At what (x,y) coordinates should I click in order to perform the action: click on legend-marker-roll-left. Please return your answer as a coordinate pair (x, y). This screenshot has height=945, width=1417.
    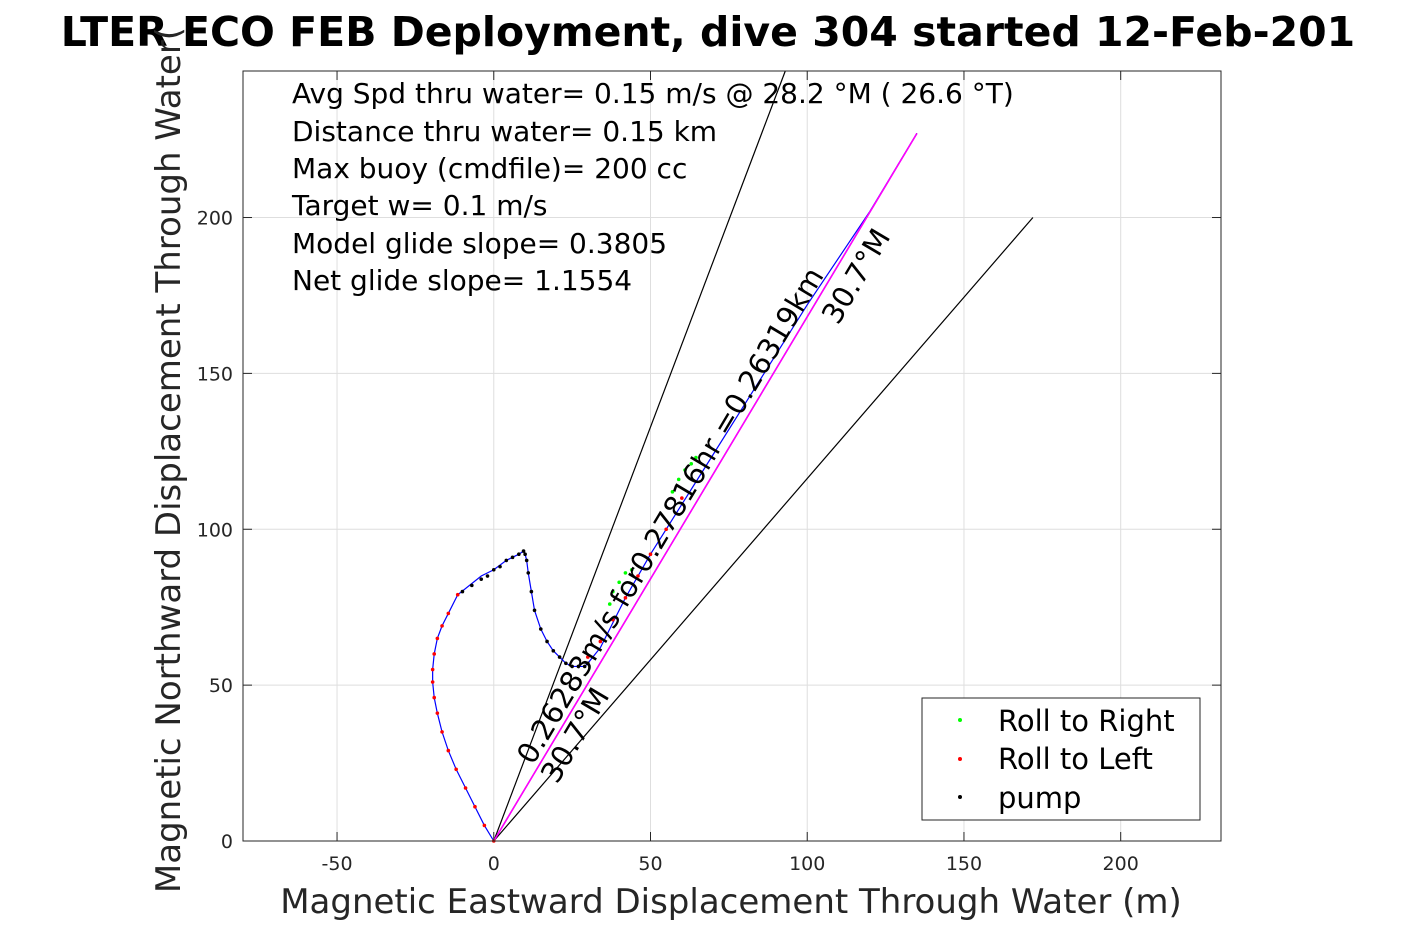
    Looking at the image, I should click on (960, 759).